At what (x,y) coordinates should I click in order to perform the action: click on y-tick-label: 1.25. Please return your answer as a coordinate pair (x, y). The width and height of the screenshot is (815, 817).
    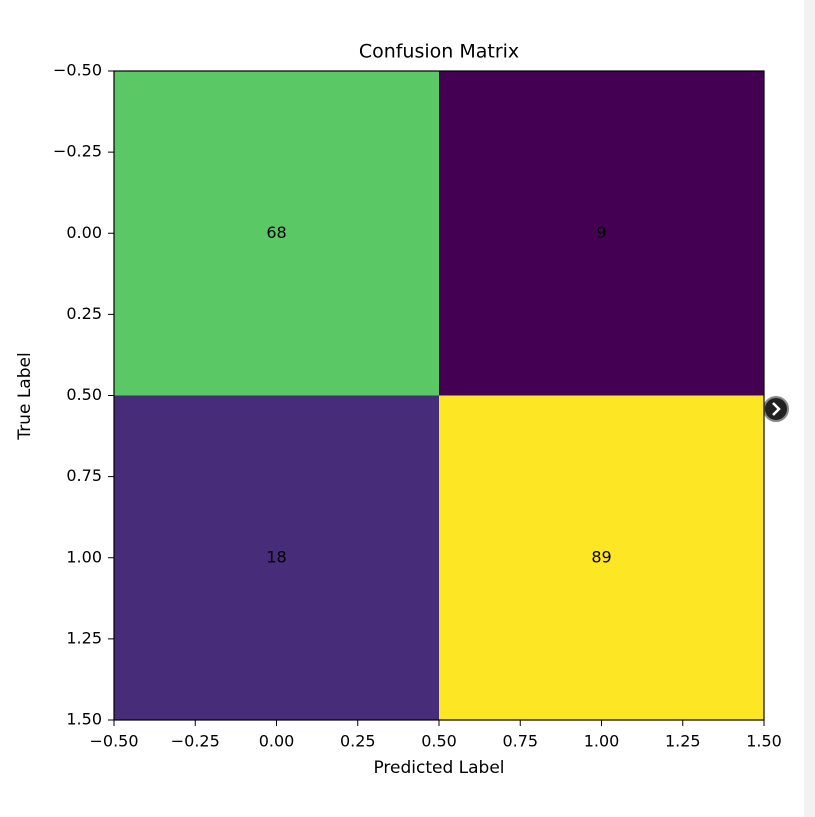
    Looking at the image, I should click on (84, 637).